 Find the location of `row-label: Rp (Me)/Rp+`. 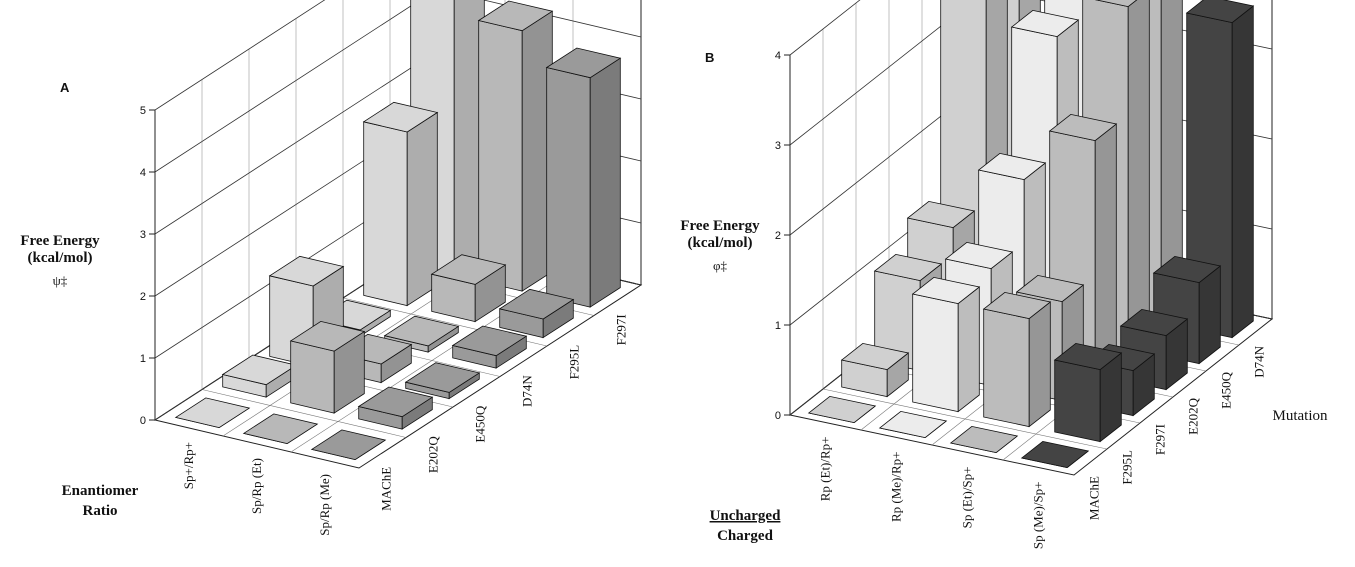

row-label: Rp (Me)/Rp+ is located at coordinates (896, 487).